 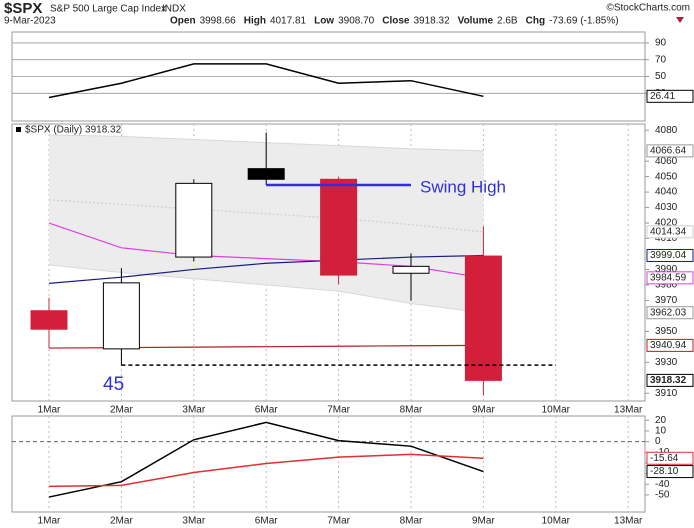 I want to click on y-tick-label: 3930, so click(x=666, y=362).